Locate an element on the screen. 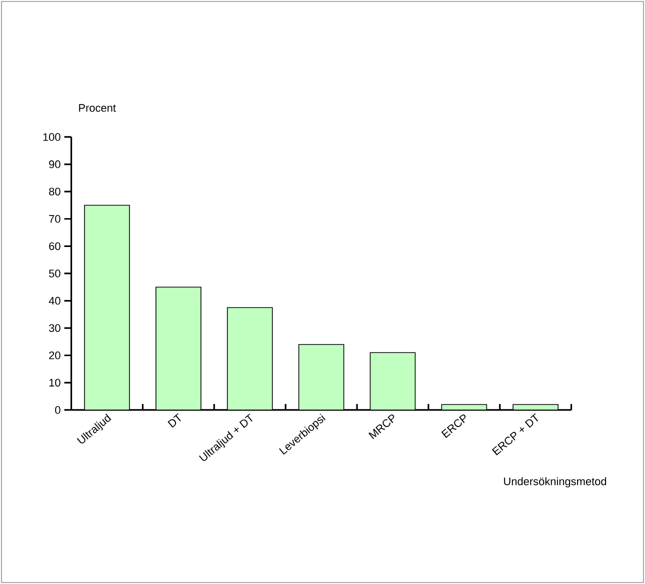 The height and width of the screenshot is (584, 645). y-tick-label: 80 is located at coordinates (54, 192).